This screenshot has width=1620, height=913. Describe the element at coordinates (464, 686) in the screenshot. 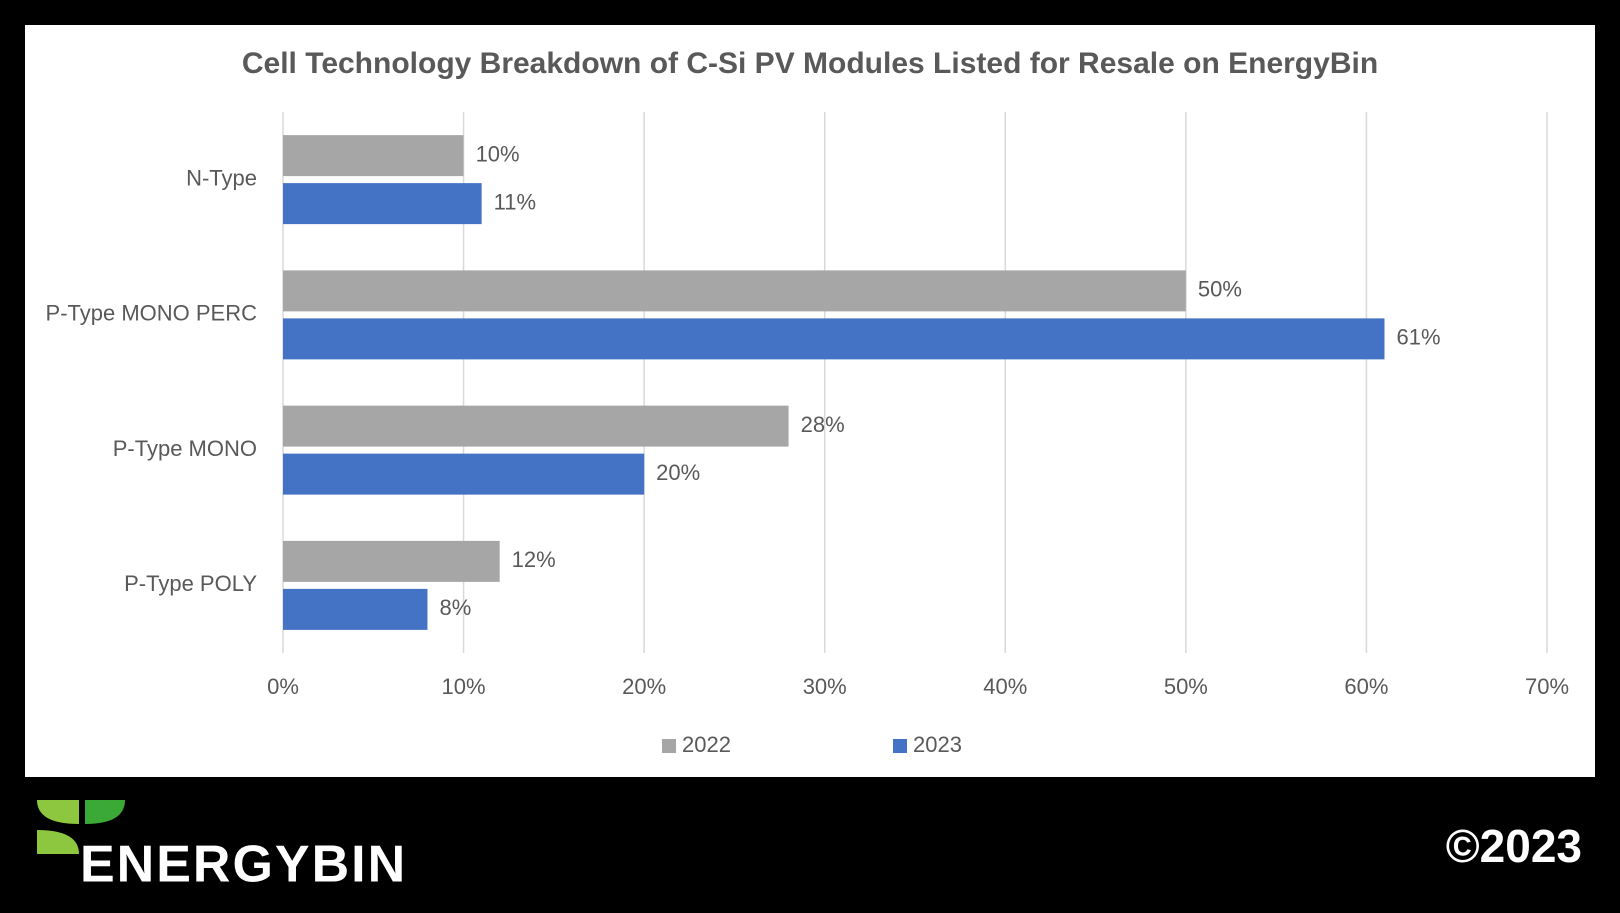

I see `x-tick-label: 10%` at that location.